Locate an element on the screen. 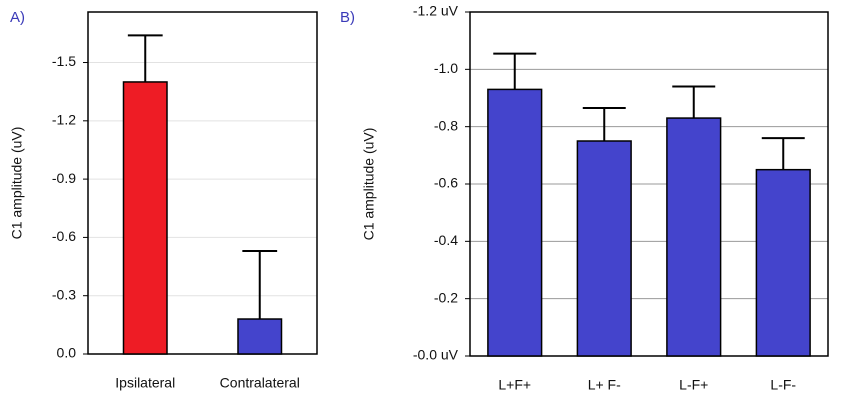 The height and width of the screenshot is (409, 850). x-tick-label: Contralateral is located at coordinates (260, 383).